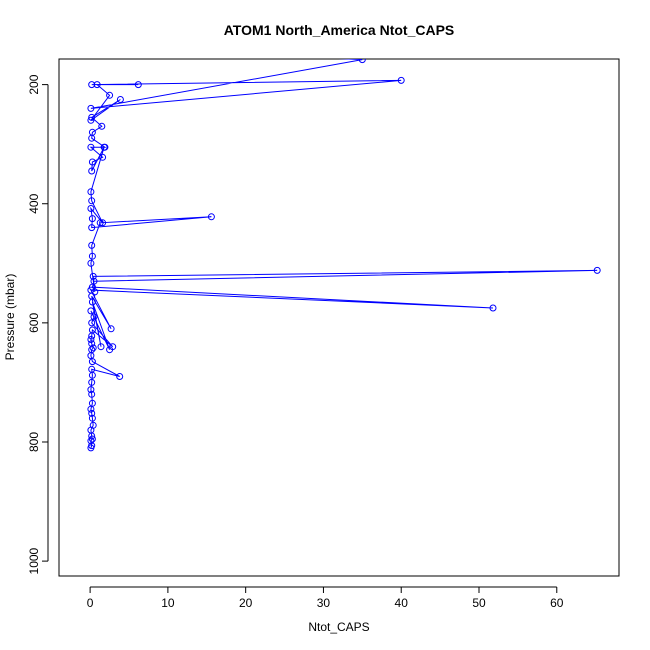  Describe the element at coordinates (246, 603) in the screenshot. I see `x-tick-label: 20` at that location.